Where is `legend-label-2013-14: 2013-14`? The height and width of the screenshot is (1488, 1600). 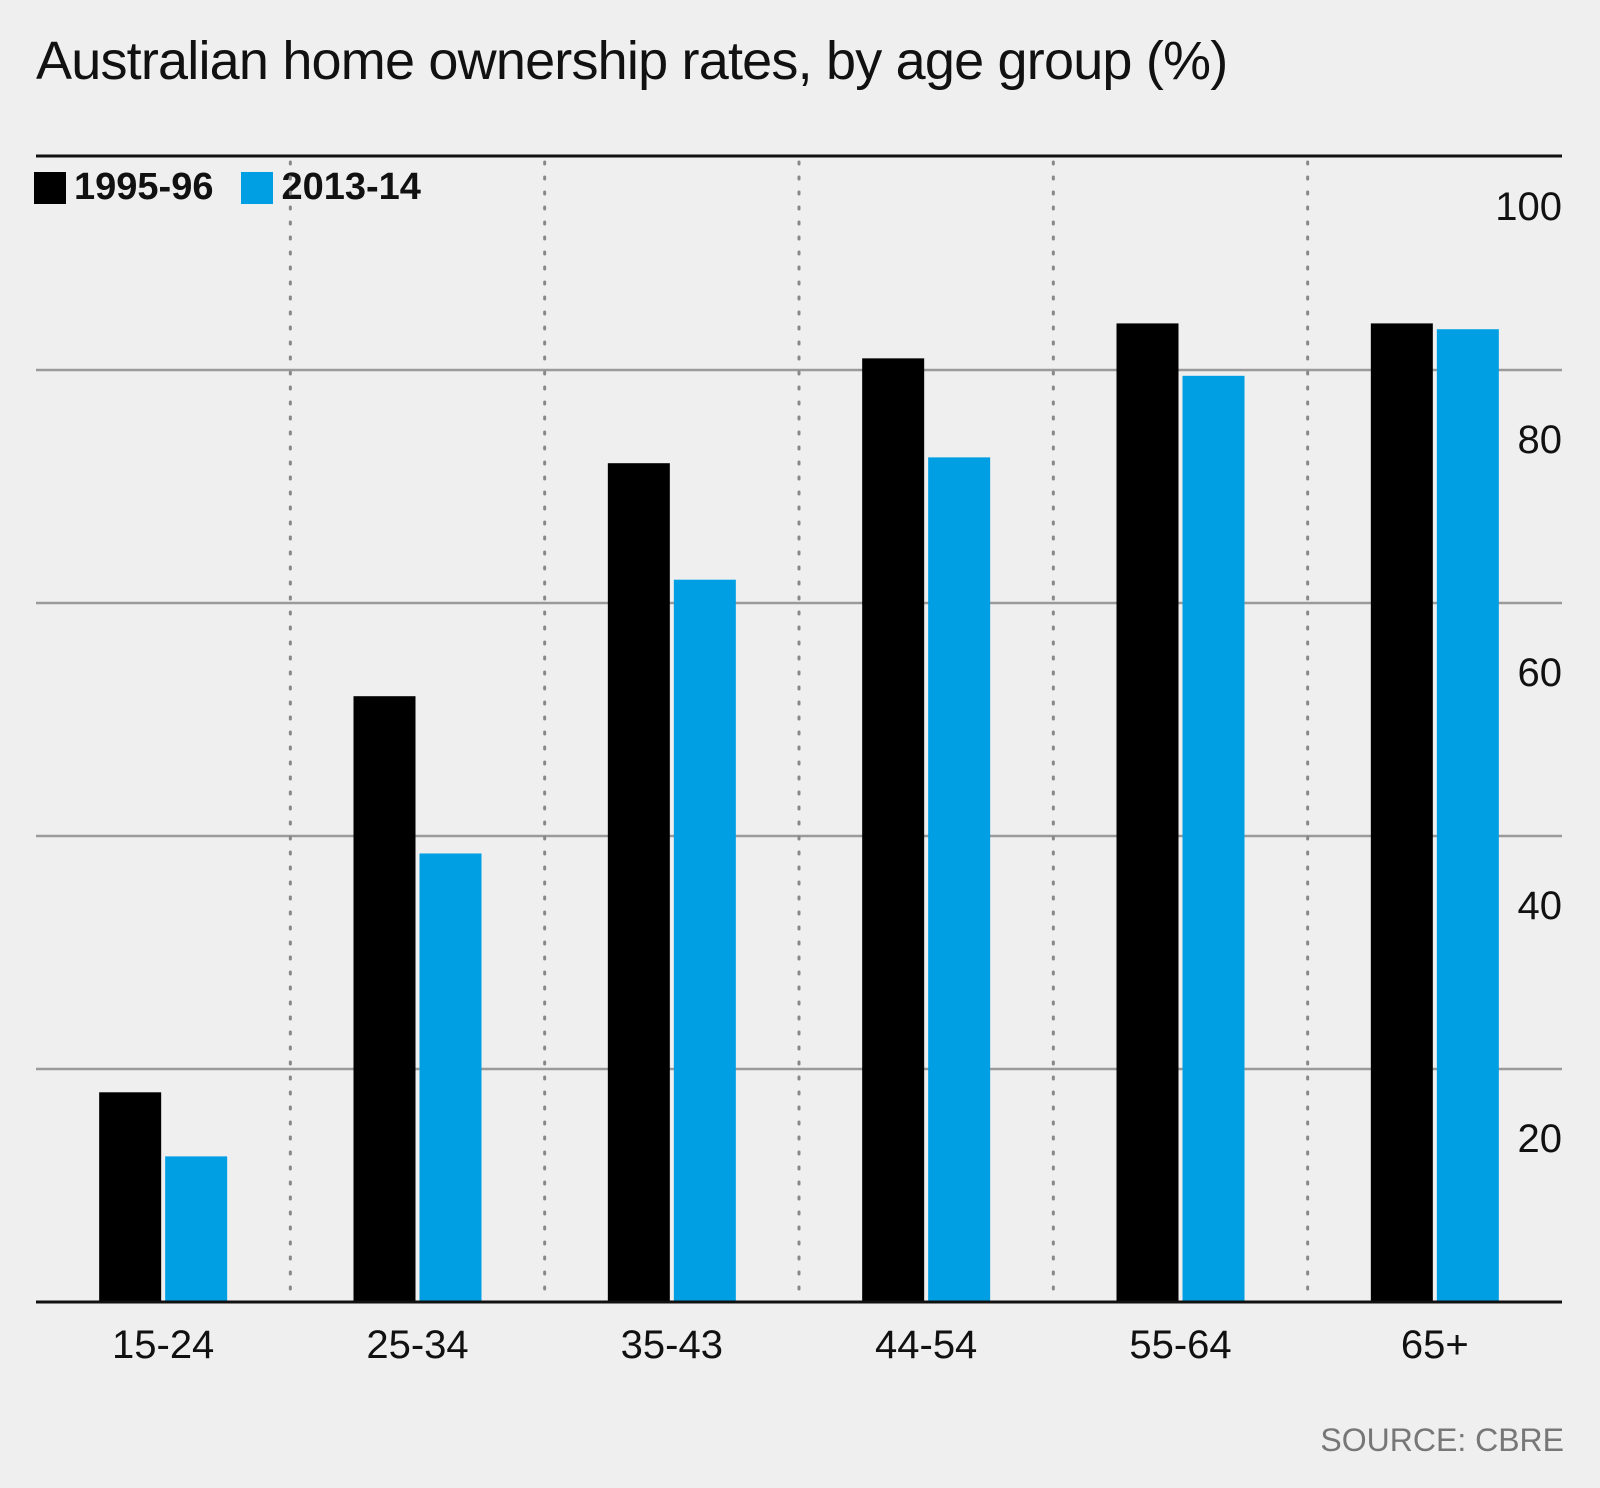 legend-label-2013-14: 2013-14 is located at coordinates (351, 187).